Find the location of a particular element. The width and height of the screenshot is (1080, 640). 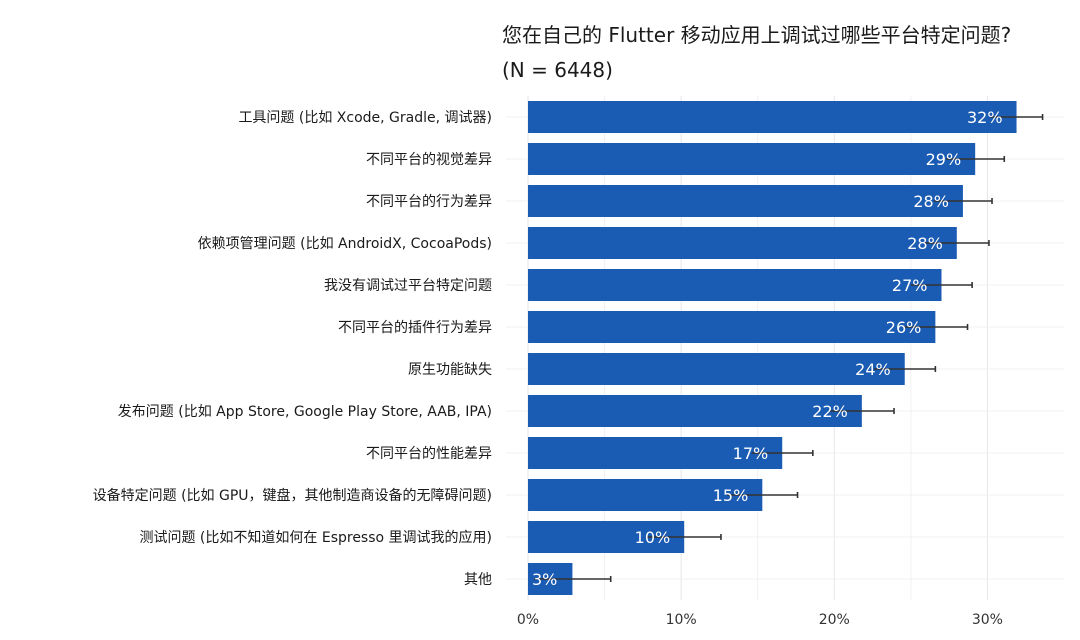

x-tick-label: 30% is located at coordinates (987, 620).